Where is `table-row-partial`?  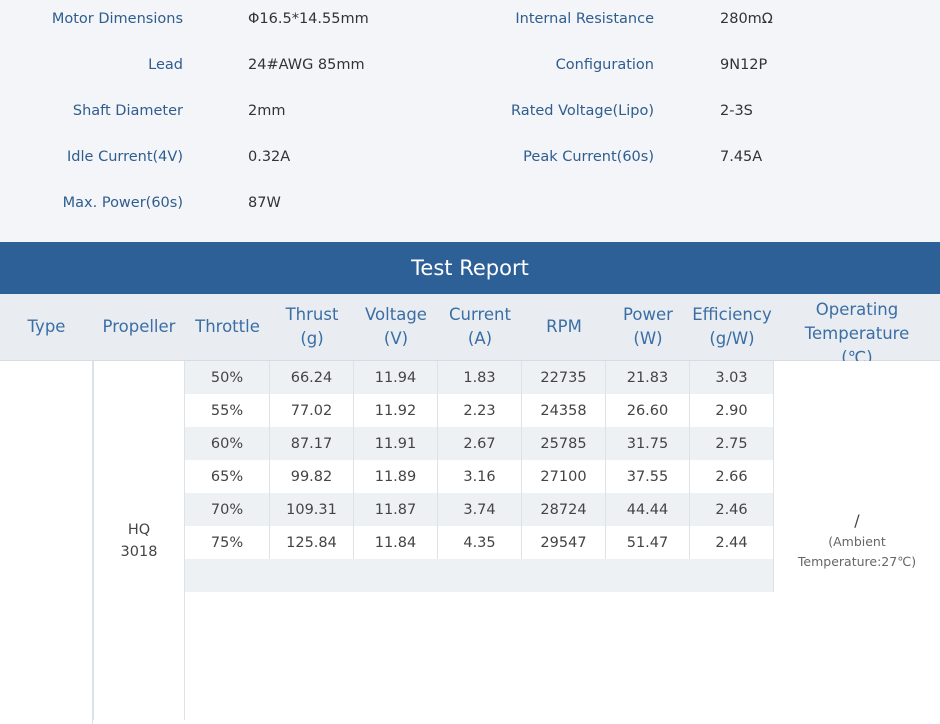
table-row-partial is located at coordinates (479, 575).